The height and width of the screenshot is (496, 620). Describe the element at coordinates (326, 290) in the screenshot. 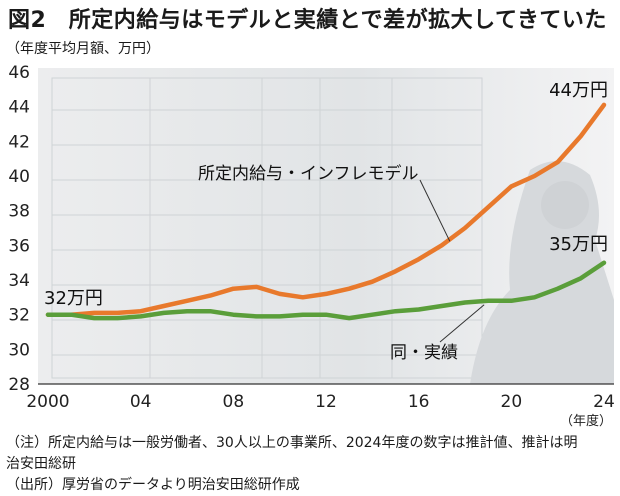

I see `series-line-actual` at that location.